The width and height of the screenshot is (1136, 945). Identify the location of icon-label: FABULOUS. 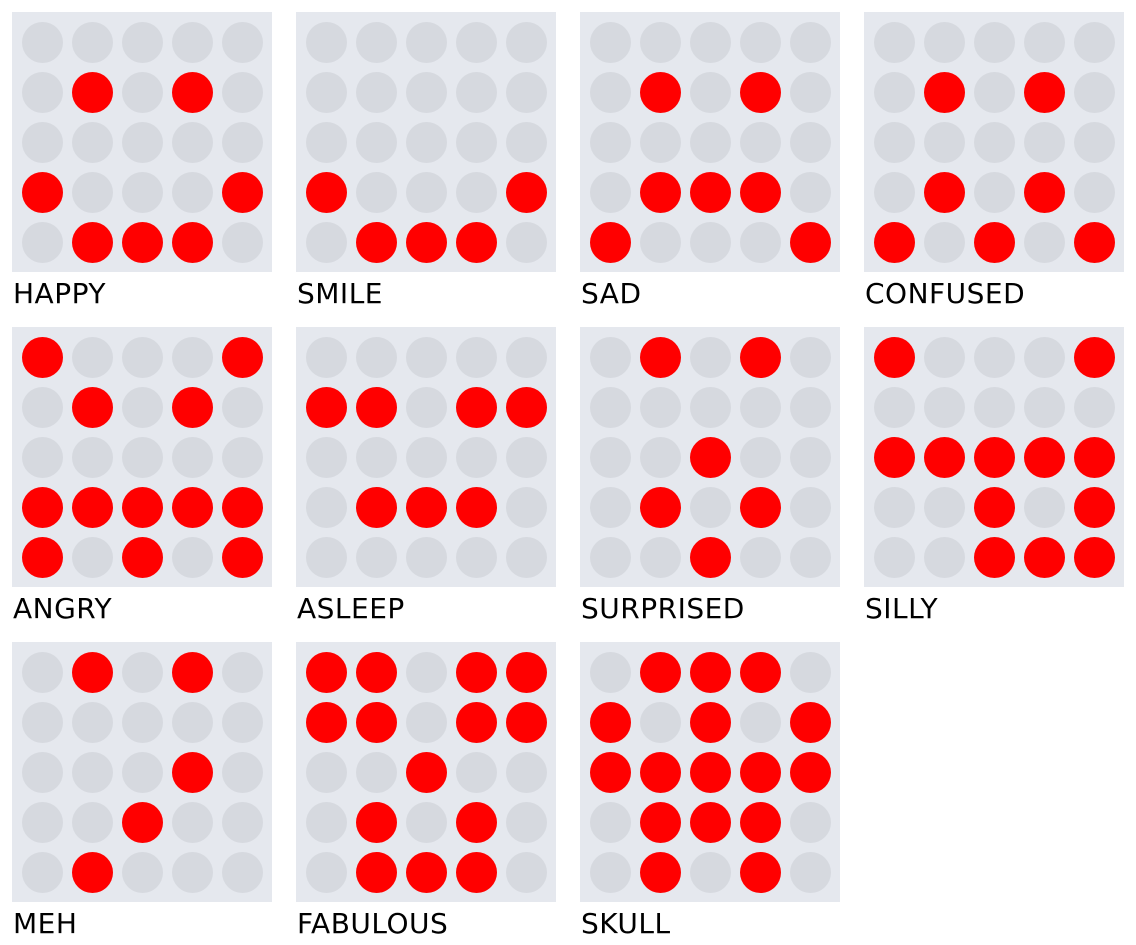
(373, 923).